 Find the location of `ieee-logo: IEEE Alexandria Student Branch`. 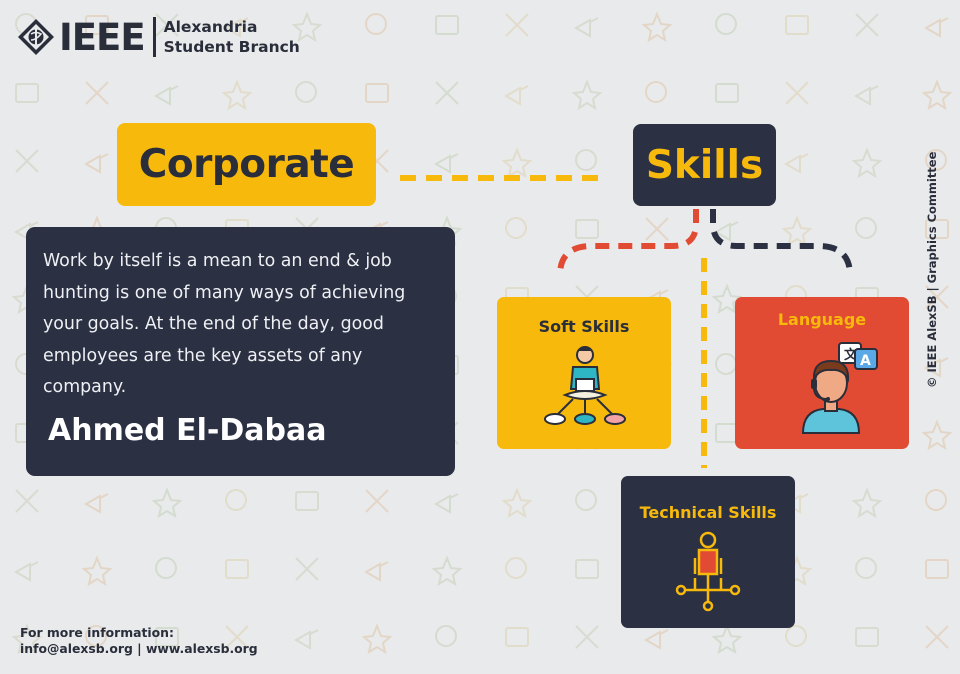

ieee-logo: IEEE Alexandria Student Branch is located at coordinates (158, 37).